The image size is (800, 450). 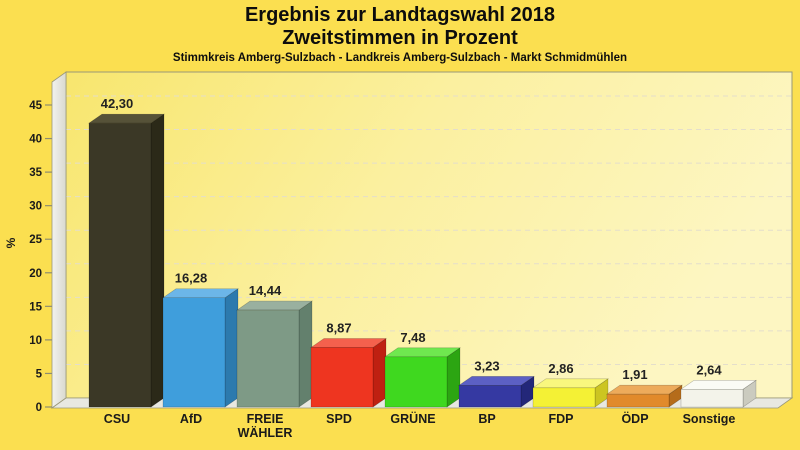 What do you see at coordinates (338, 327) in the screenshot?
I see `value-label: 8,87` at bounding box center [338, 327].